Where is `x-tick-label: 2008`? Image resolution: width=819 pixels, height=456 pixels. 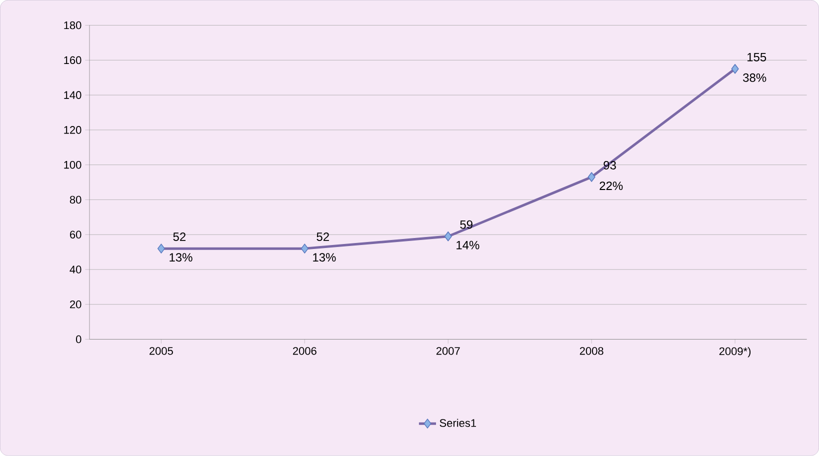
x-tick-label: 2008 is located at coordinates (592, 351).